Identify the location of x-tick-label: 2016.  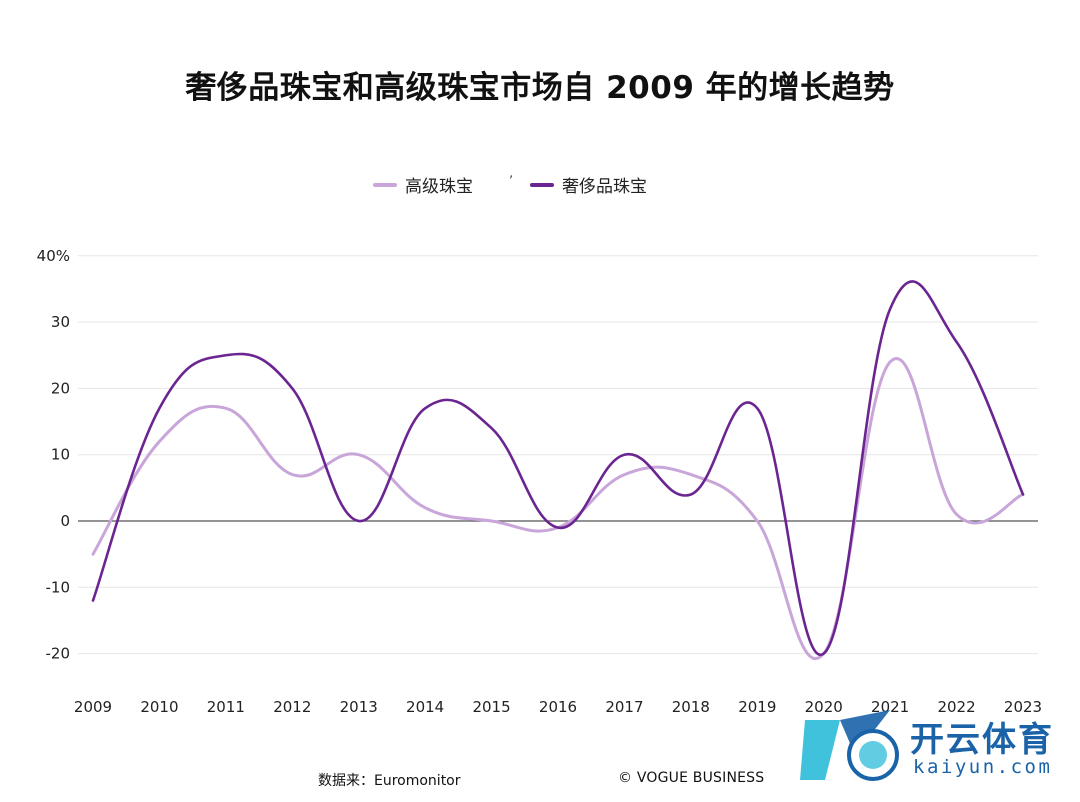
(558, 707).